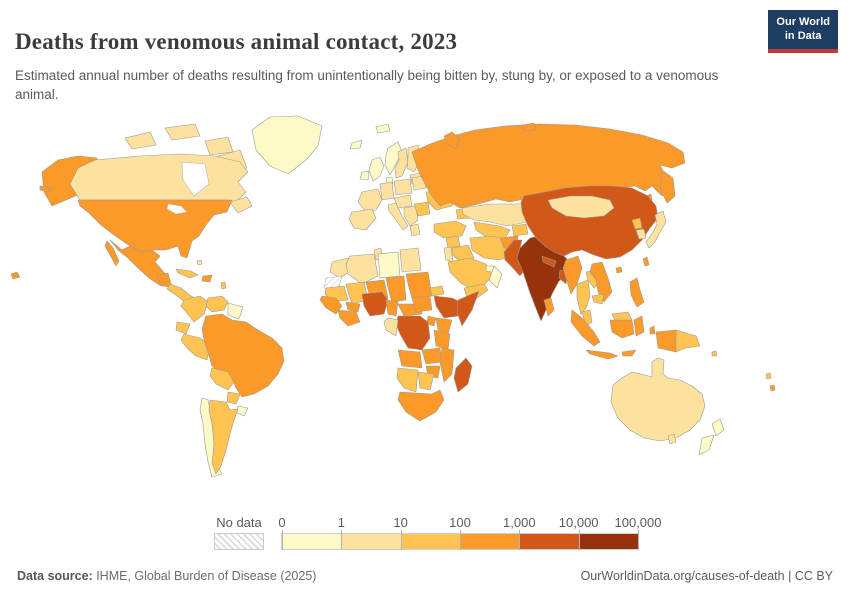 Image resolution: width=850 pixels, height=600 pixels. I want to click on region-java, so click(602, 354).